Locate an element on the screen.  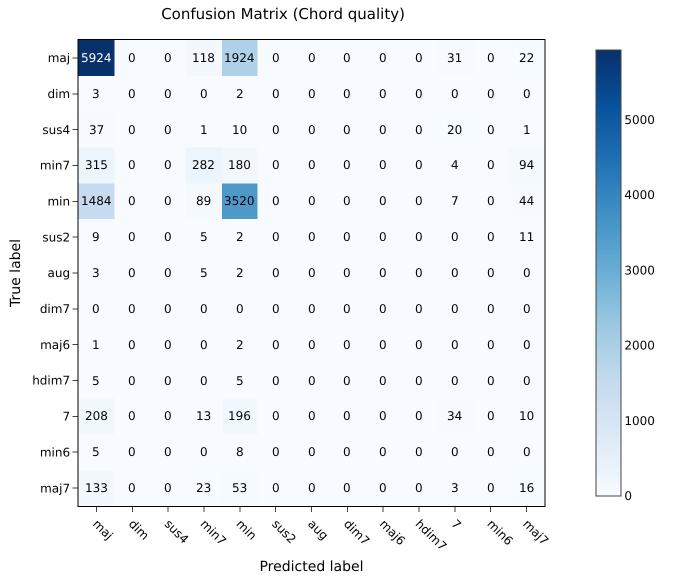
y-tick-label: dim7 is located at coordinates (55, 309).